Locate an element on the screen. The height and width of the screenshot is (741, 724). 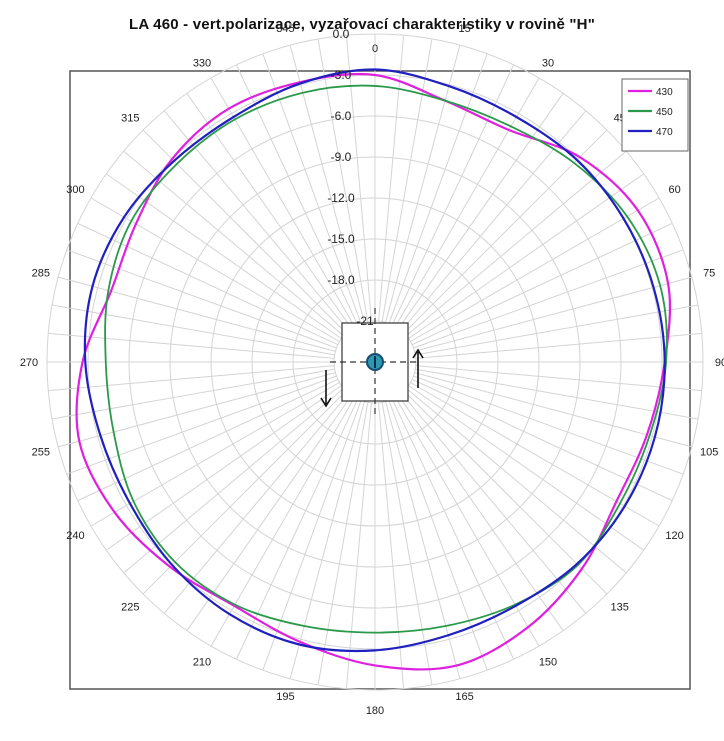
radial-tick-label: -9.0 is located at coordinates (341, 157).